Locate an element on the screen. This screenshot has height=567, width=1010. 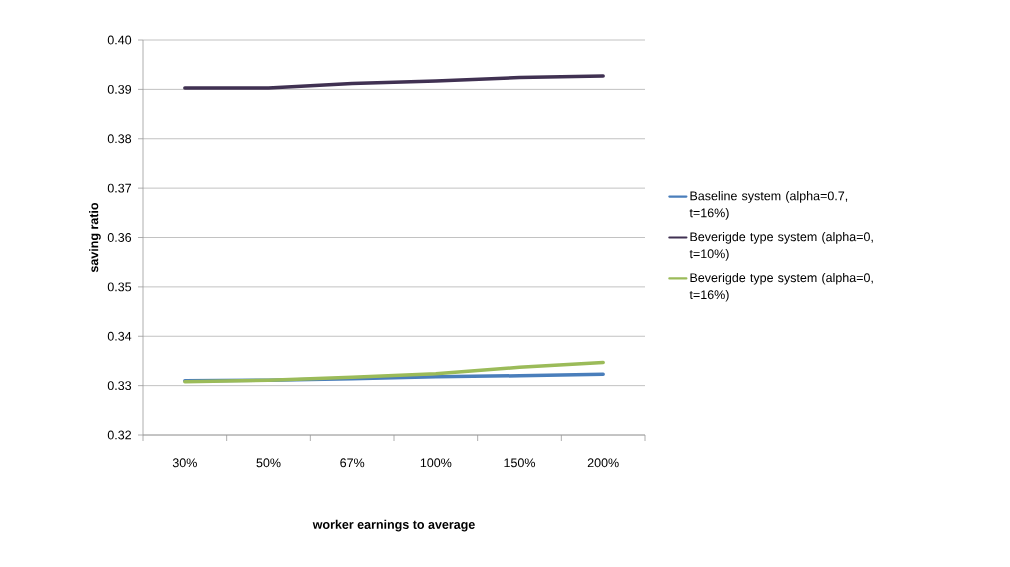
y-tick-label: 0.33 is located at coordinates (119, 386).